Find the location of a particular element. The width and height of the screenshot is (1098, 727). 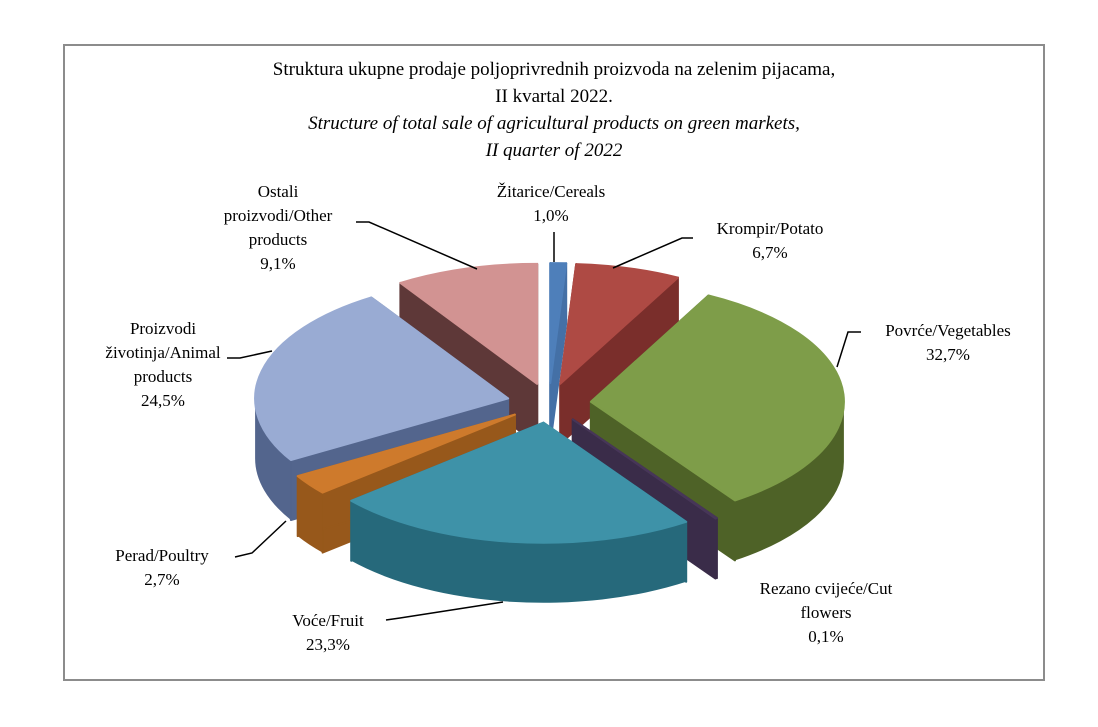

leader-line-perad is located at coordinates (260, 539).